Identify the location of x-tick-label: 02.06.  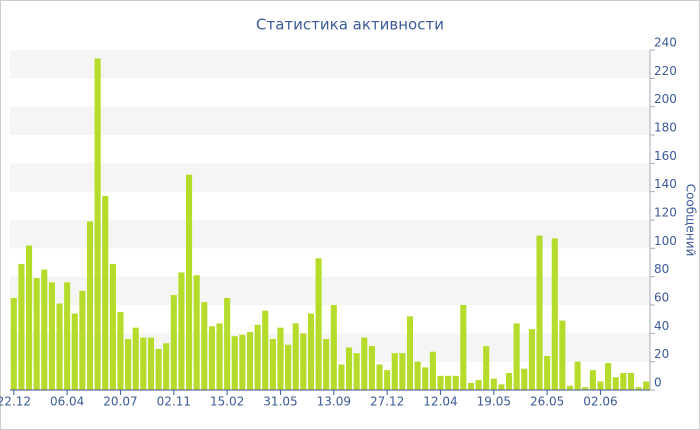
(600, 402).